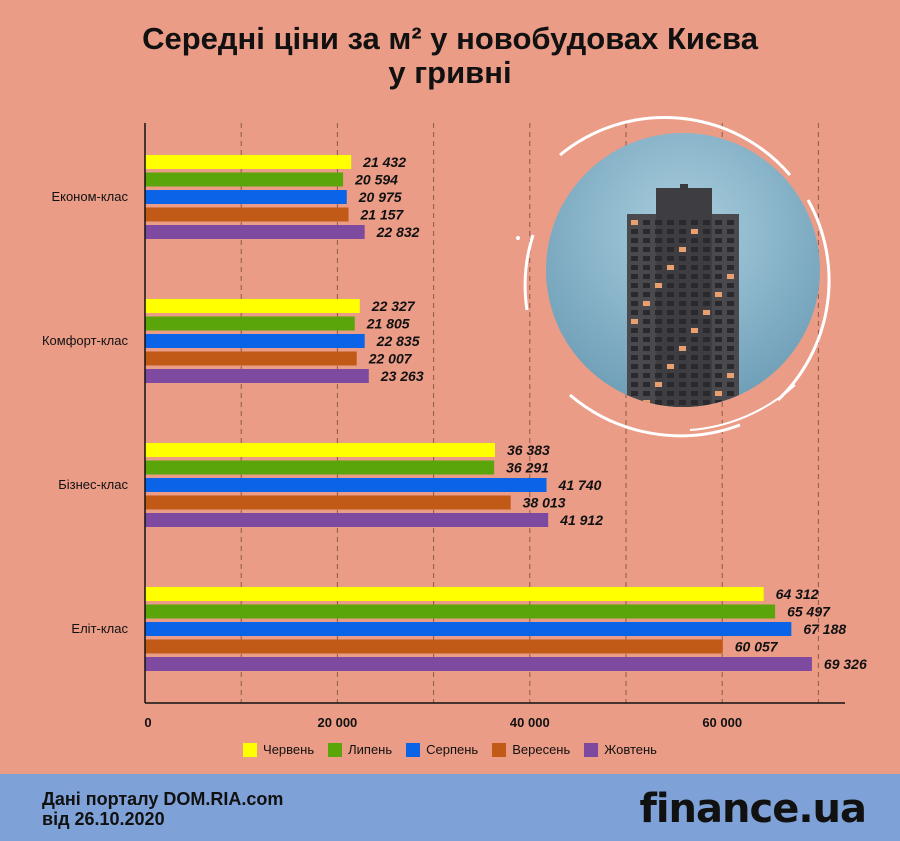  Describe the element at coordinates (530, 722) in the screenshot. I see `x-tick-label: 40 000` at that location.